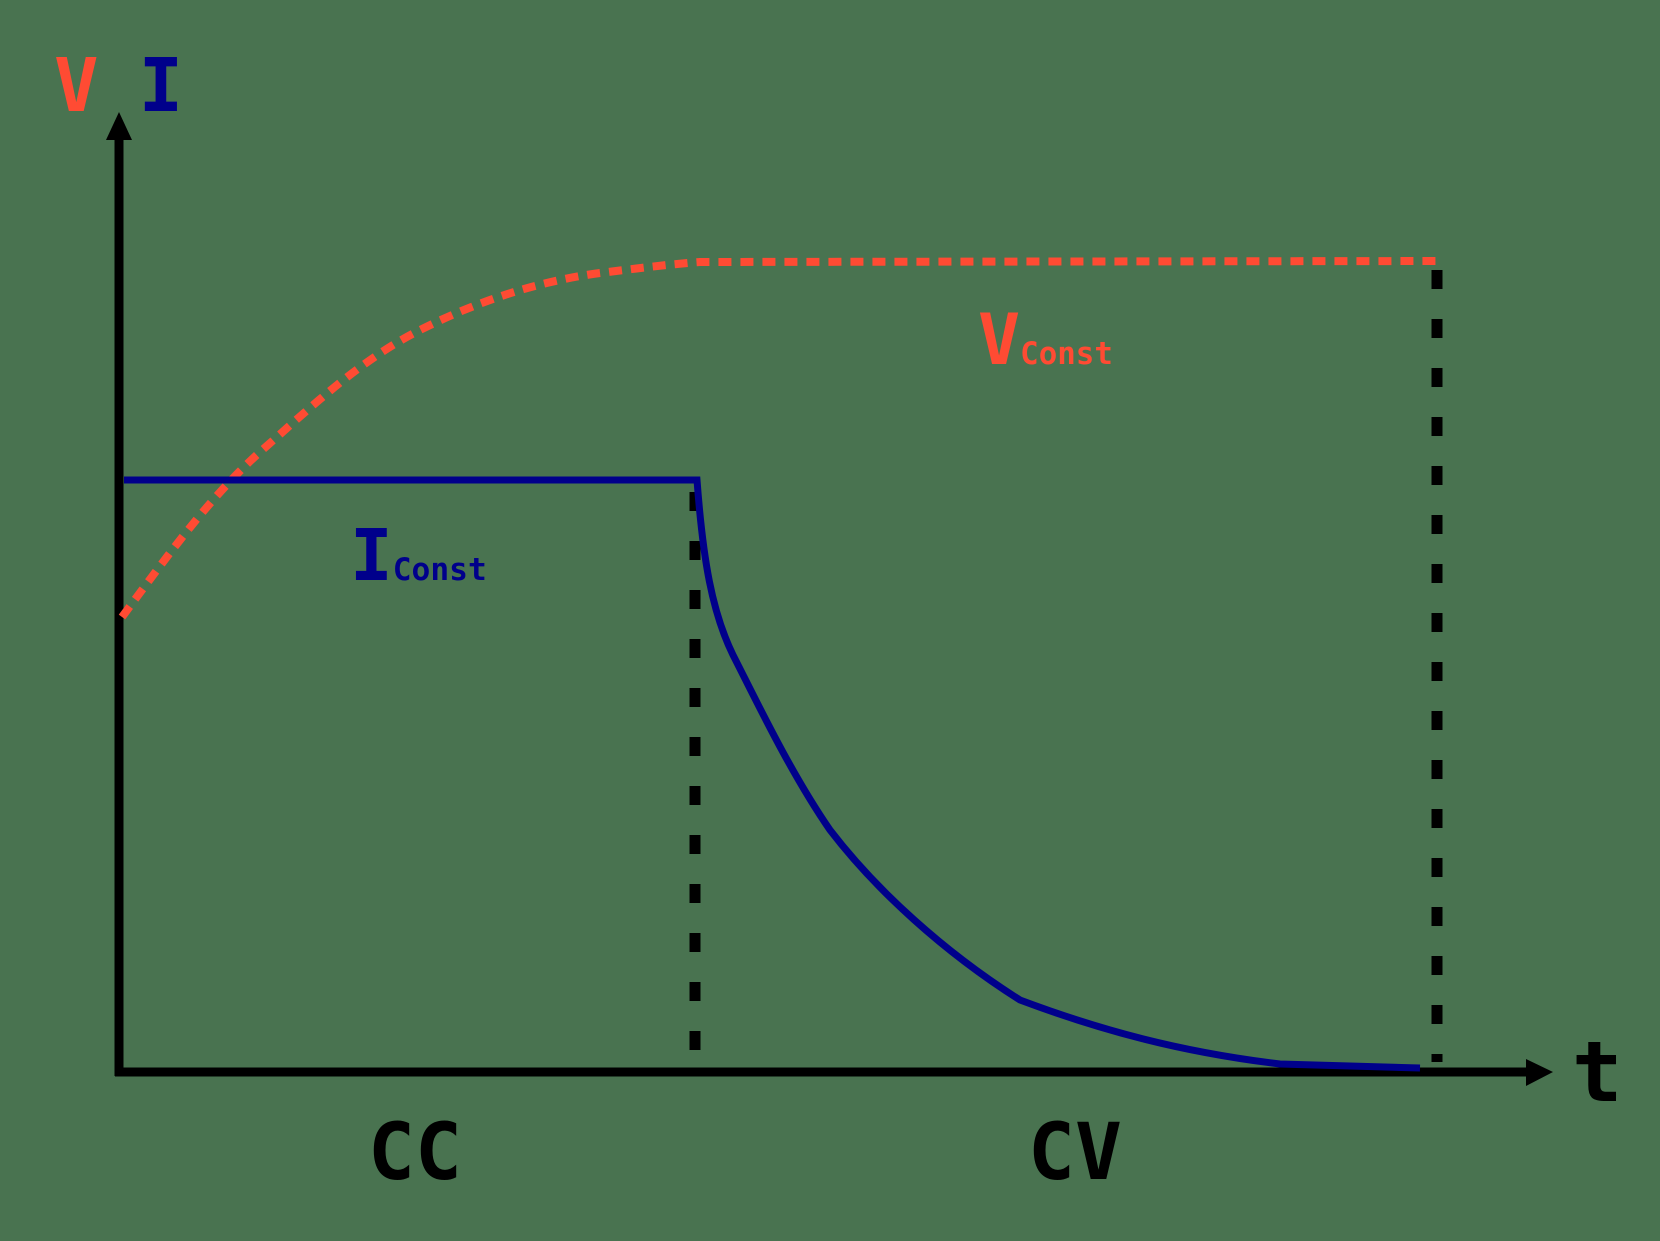 The width and height of the screenshot is (1660, 1241). What do you see at coordinates (999, 340) in the screenshot?
I see `voltage-curve-label-main: V` at bounding box center [999, 340].